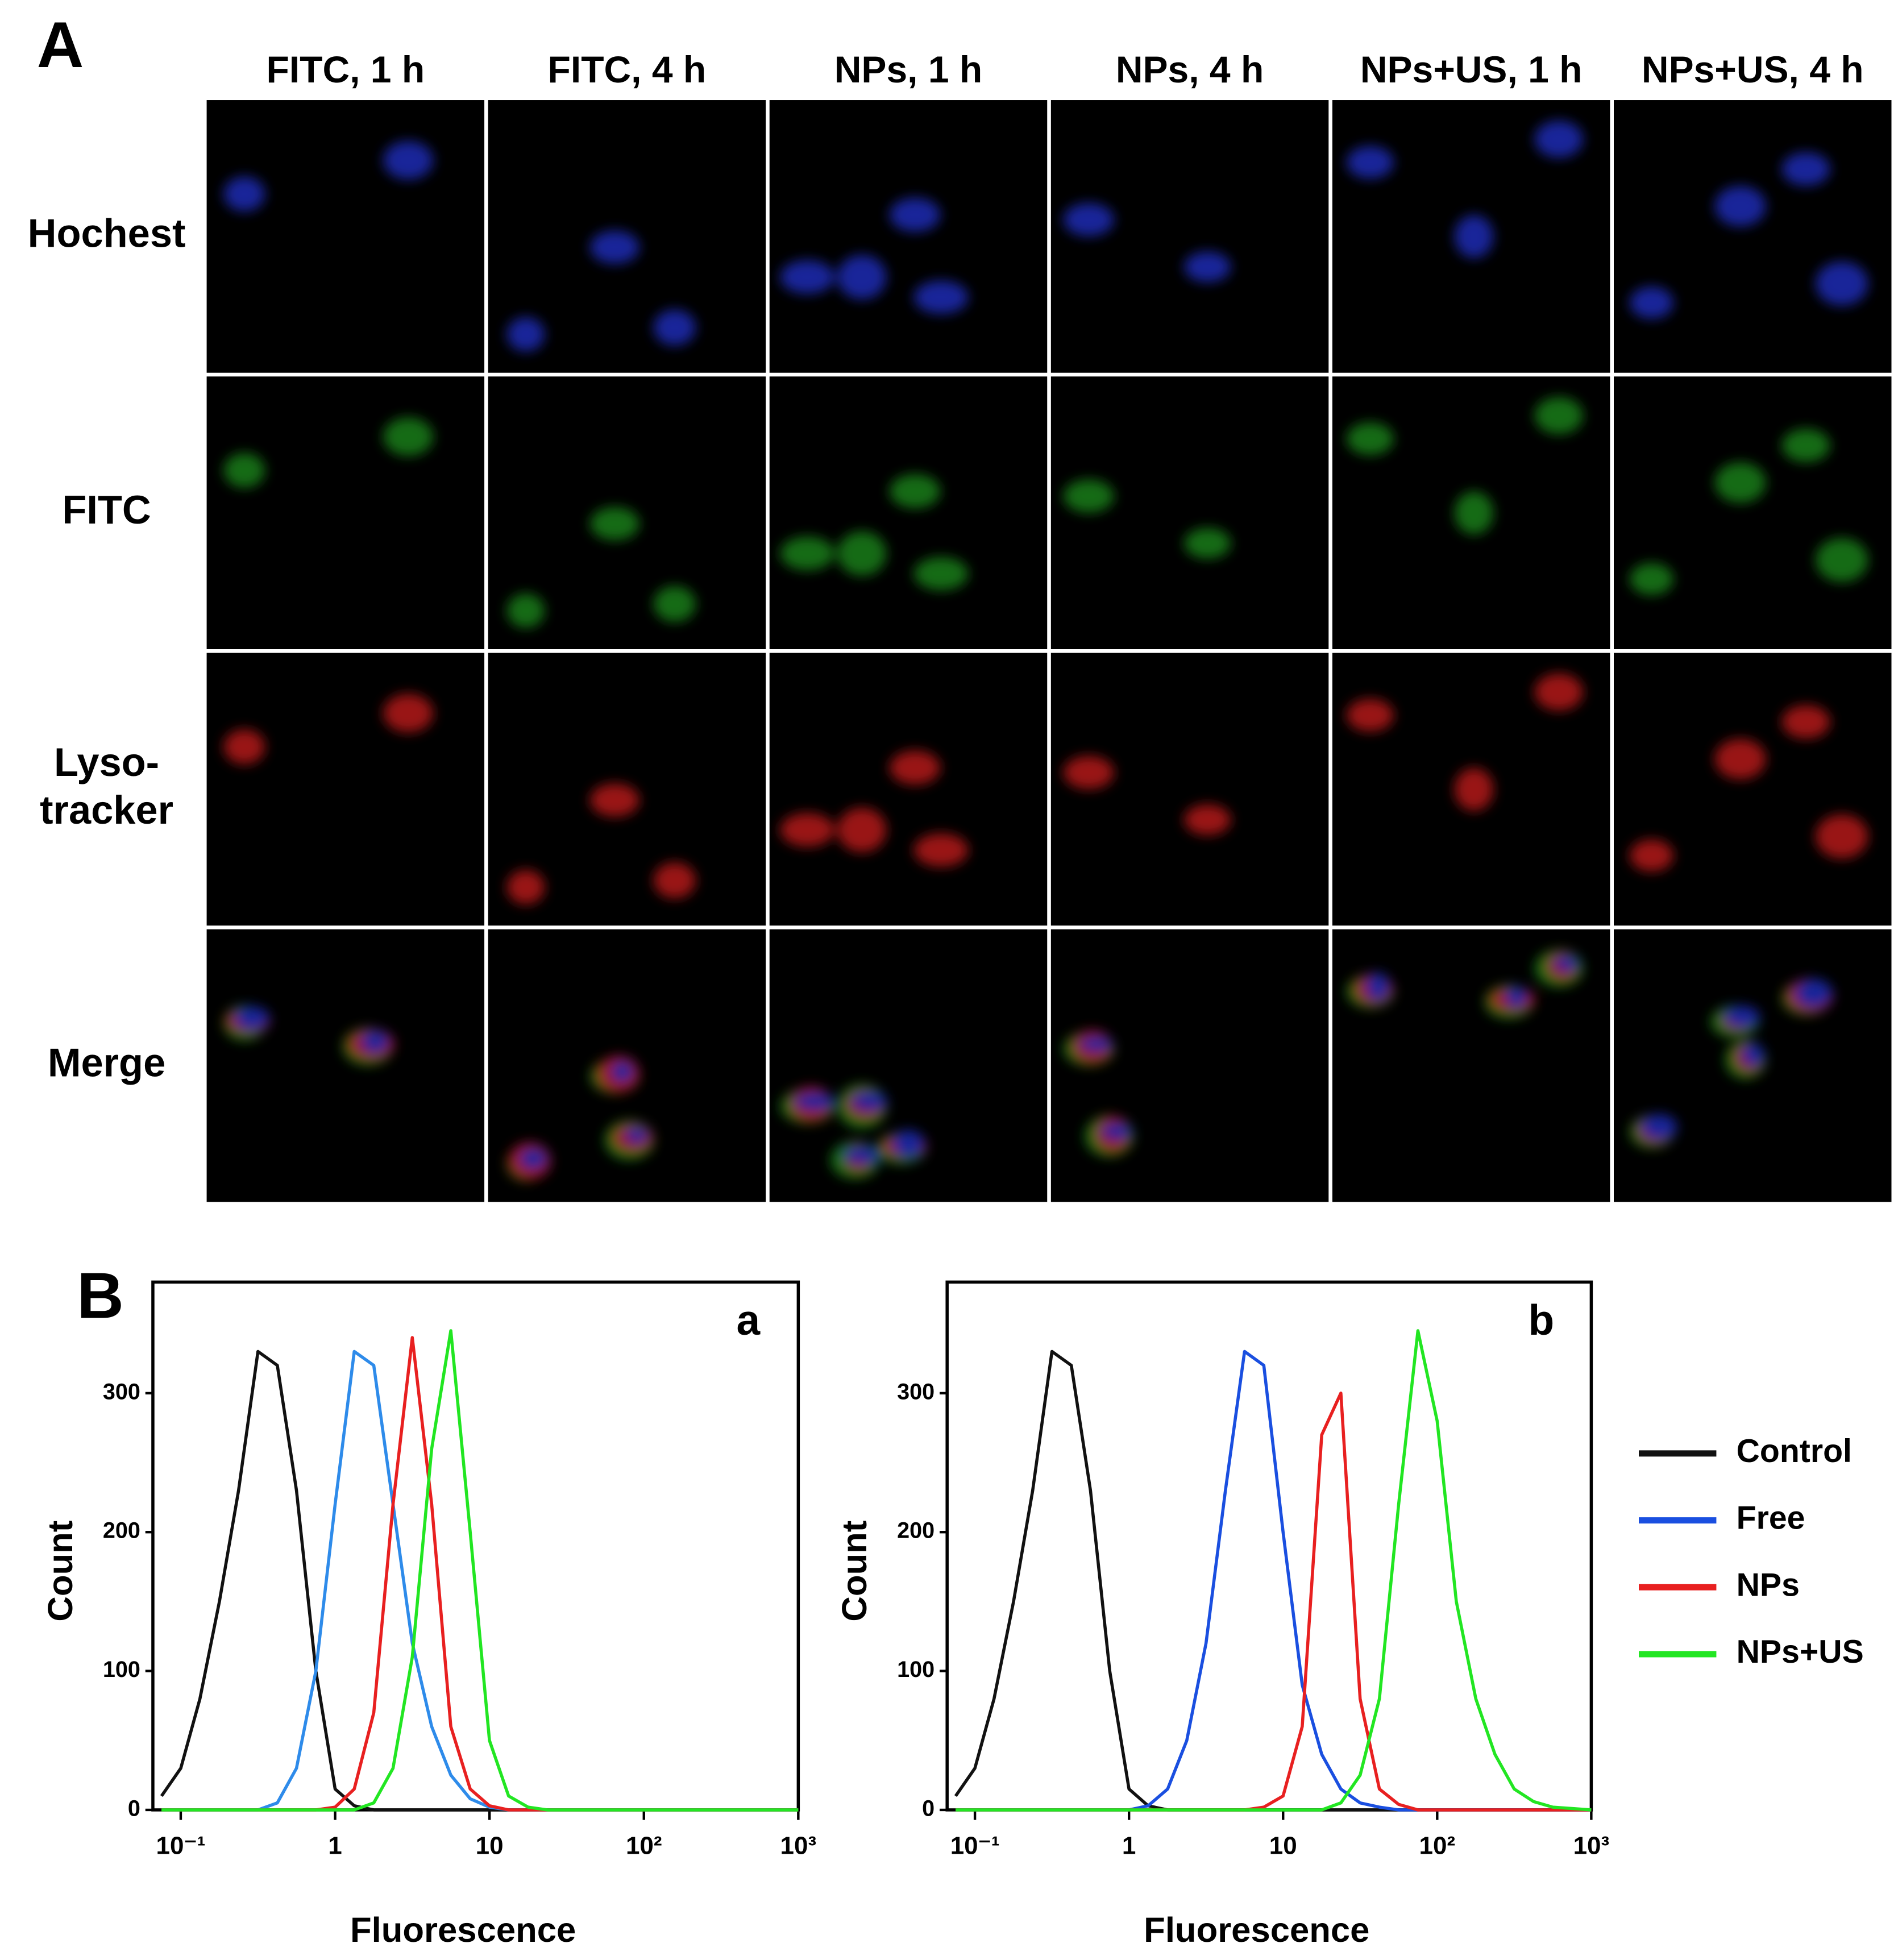 This screenshot has width=1898, height=1960. I want to click on column-header: FITC, 1 h, so click(346, 69).